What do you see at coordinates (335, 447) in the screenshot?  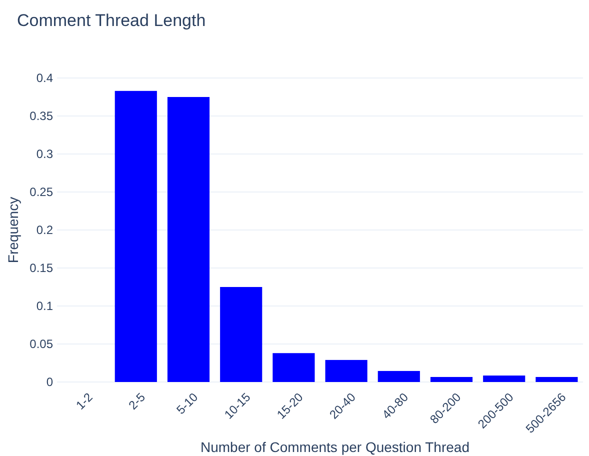 I see `x-axis-title: Number of Comments per Question Thread` at bounding box center [335, 447].